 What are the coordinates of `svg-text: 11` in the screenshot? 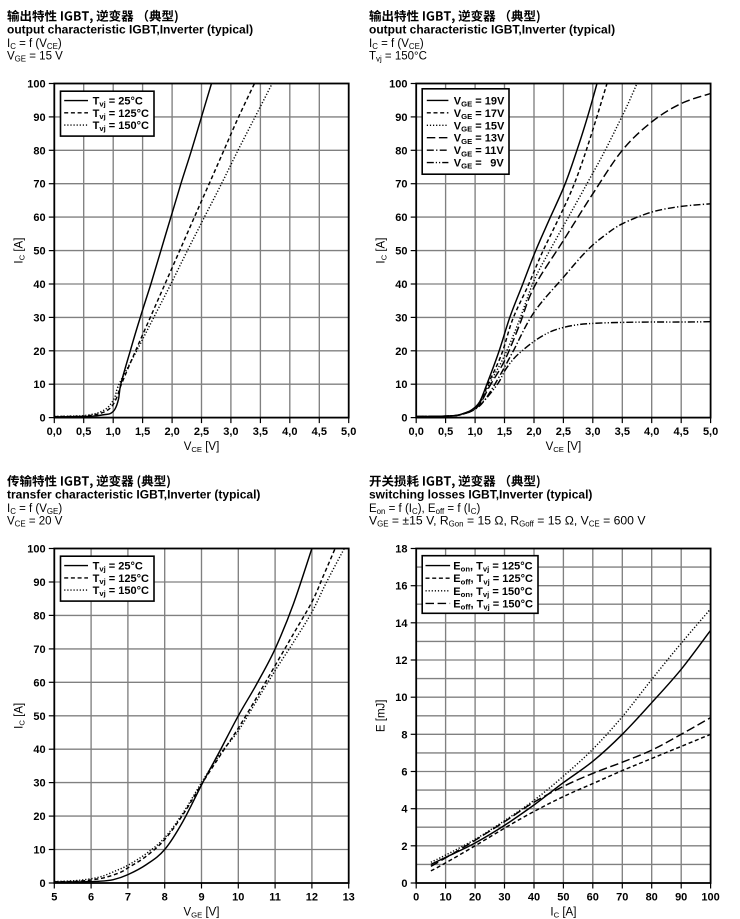 It's located at (275, 898).